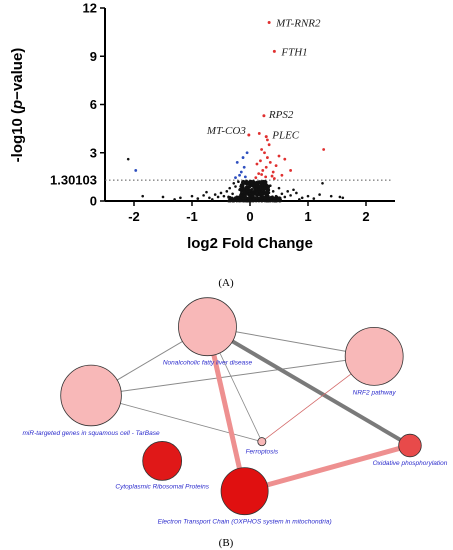  I want to click on labeled-point, so click(269, 22).